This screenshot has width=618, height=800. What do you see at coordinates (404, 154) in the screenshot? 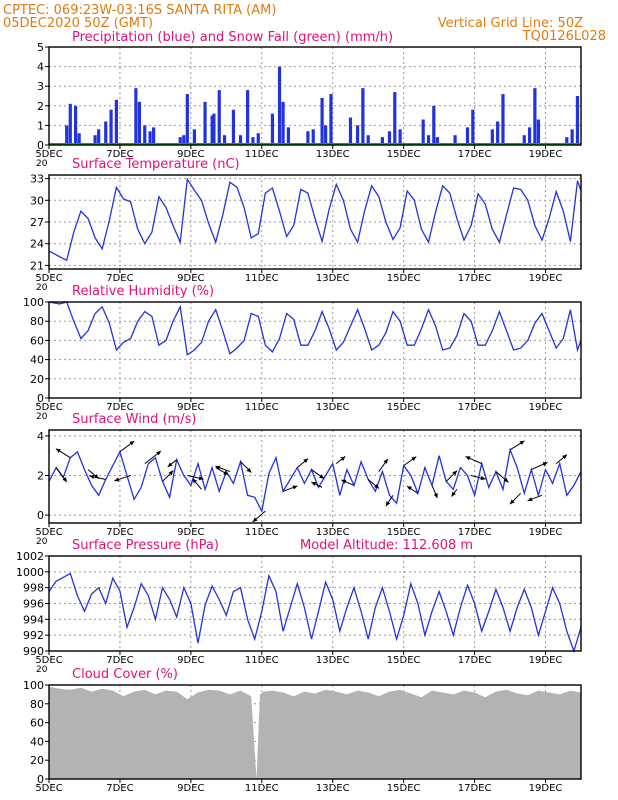
I see `precip-xtick-label: 15DEC` at bounding box center [404, 154].